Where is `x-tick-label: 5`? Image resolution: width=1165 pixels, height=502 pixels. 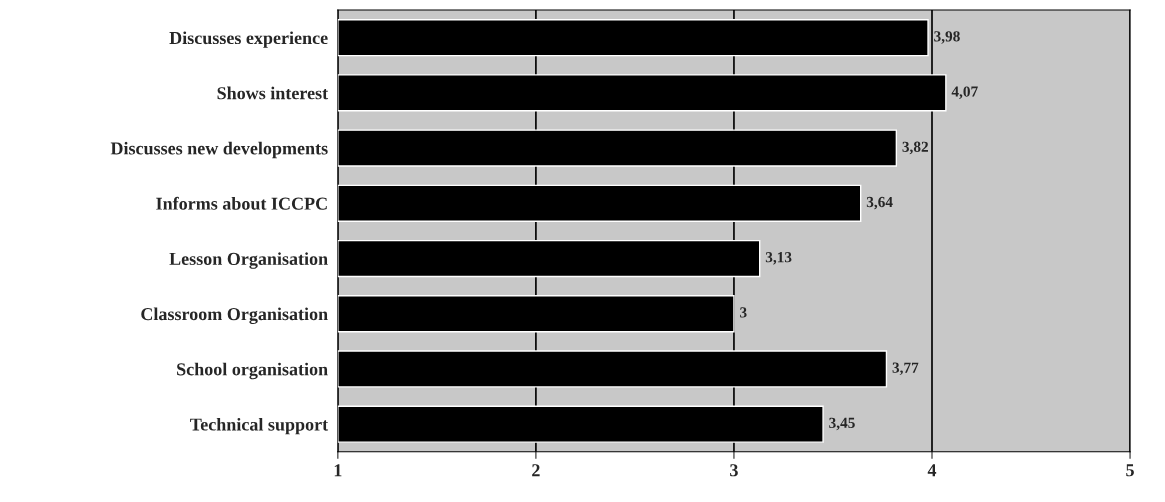 x-tick-label: 5 is located at coordinates (1130, 470).